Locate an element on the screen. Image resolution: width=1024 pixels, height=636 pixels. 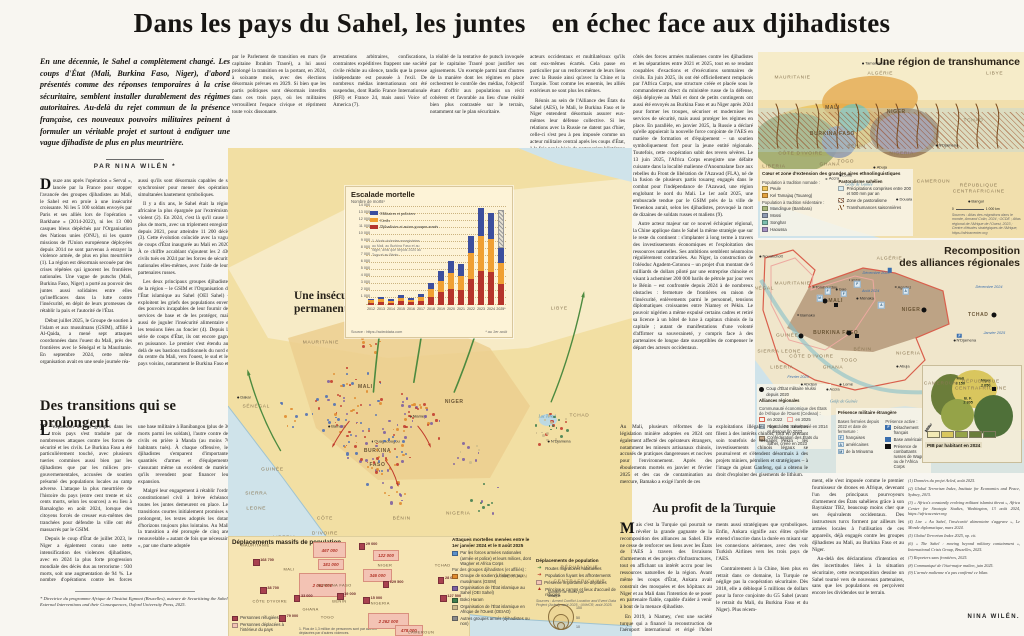
presence-title: Présence militaire étrangère is located at coordinates (867, 412).